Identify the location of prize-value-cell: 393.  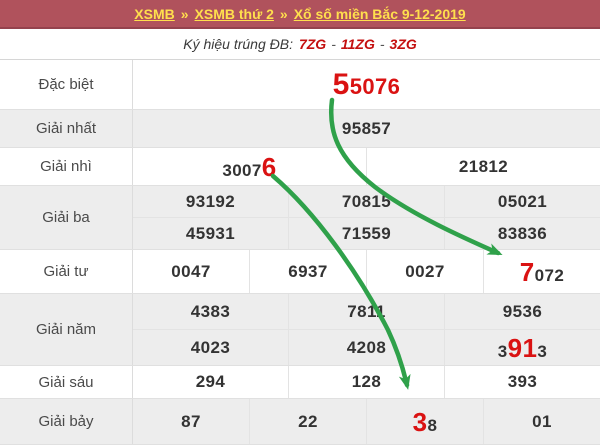
(522, 382).